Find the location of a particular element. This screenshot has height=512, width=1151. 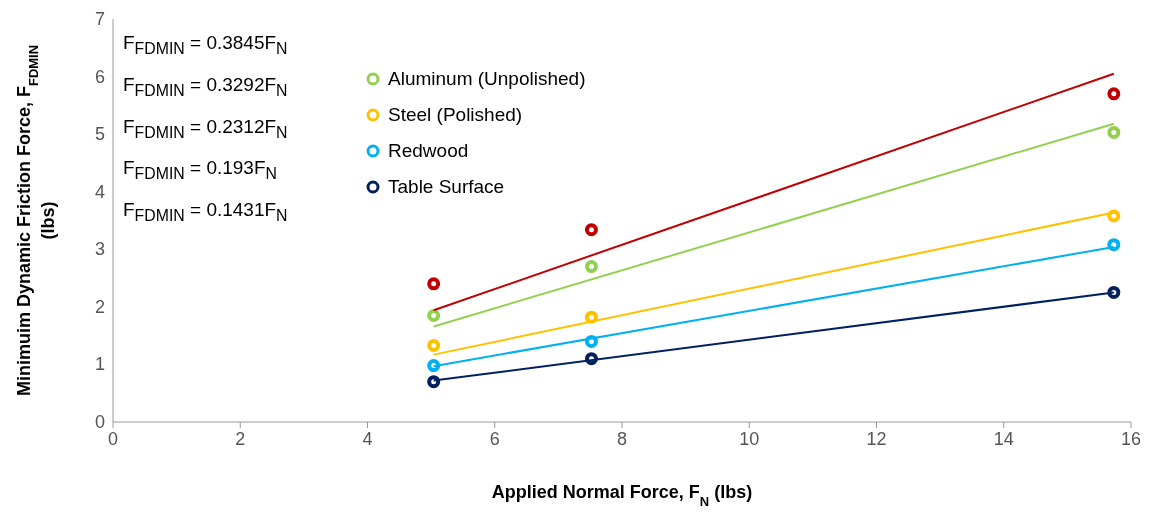

y-tick-label: 4 is located at coordinates (99, 191).